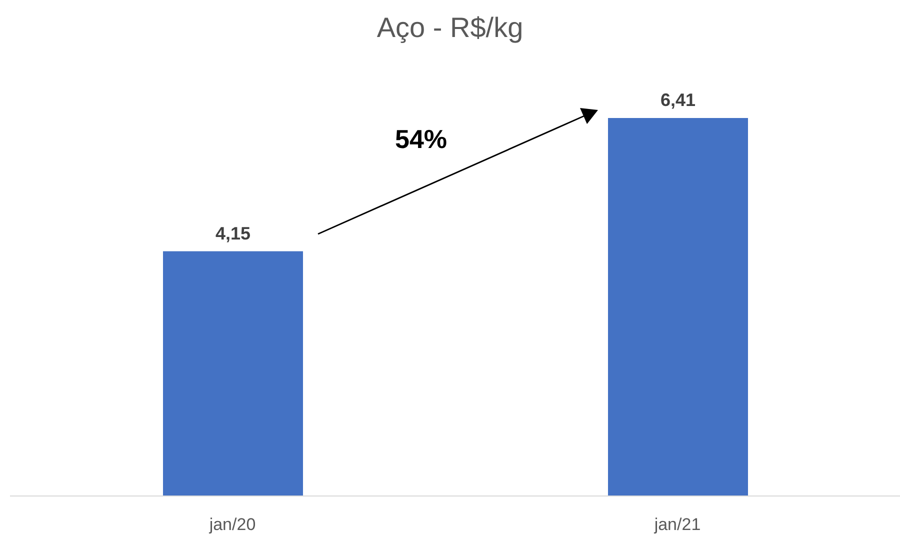 The image size is (900, 542). Describe the element at coordinates (677, 524) in the screenshot. I see `x-tick-label: jan/21` at that location.